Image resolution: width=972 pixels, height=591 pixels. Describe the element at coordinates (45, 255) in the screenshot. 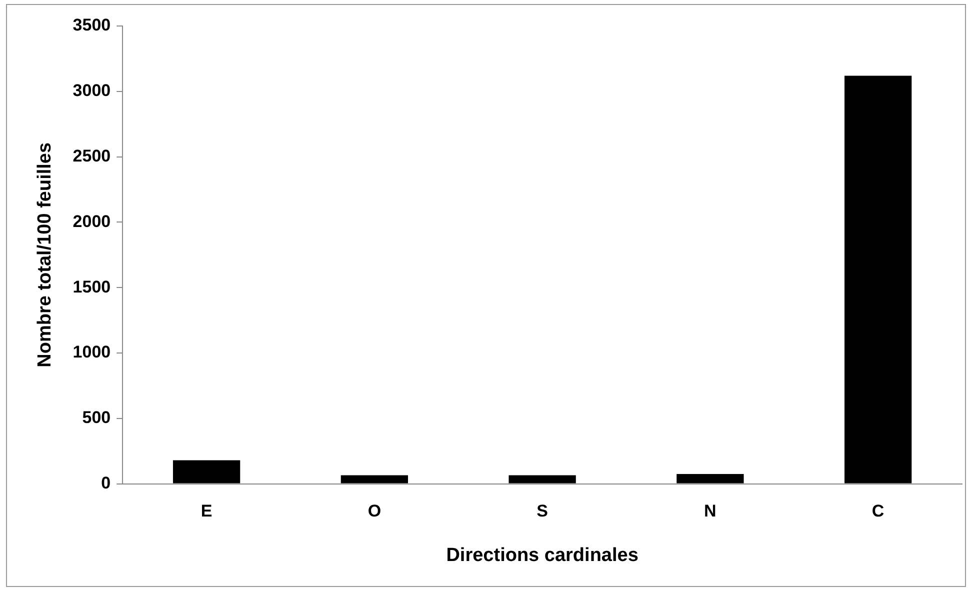

I see `y-axis-title: Nombre total/100 feuilles` at that location.